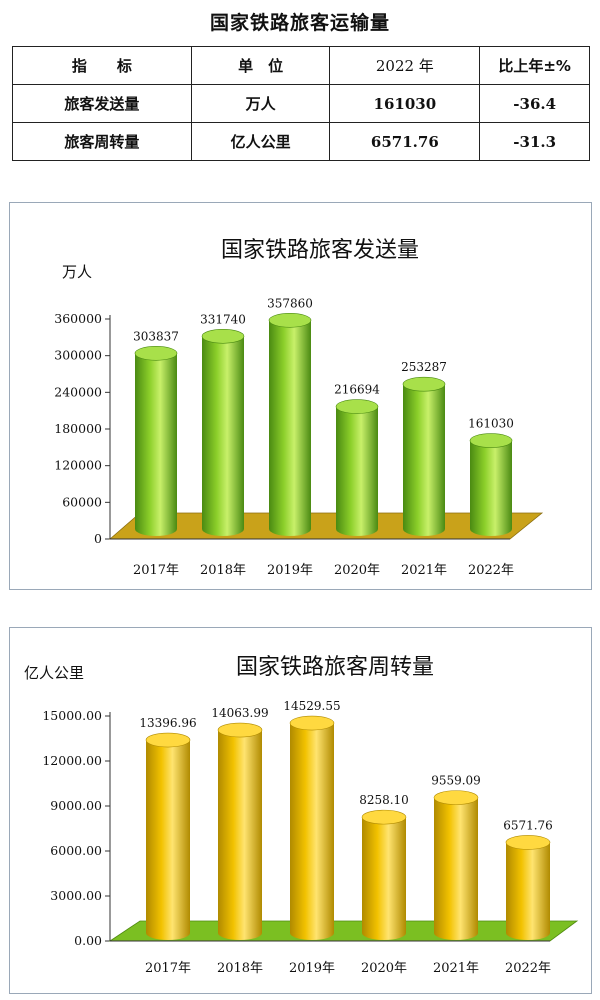 The height and width of the screenshot is (1000, 600). Describe the element at coordinates (167, 723) in the screenshot. I see `data-label: 13396.96` at that location.